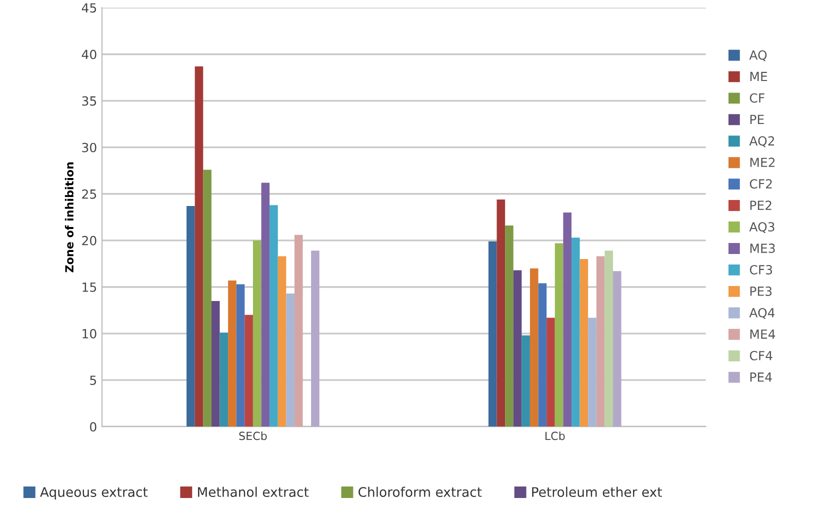 The width and height of the screenshot is (816, 514). What do you see at coordinates (69, 217) in the screenshot?
I see `y-axis-title: Zone of inhibition` at bounding box center [69, 217].